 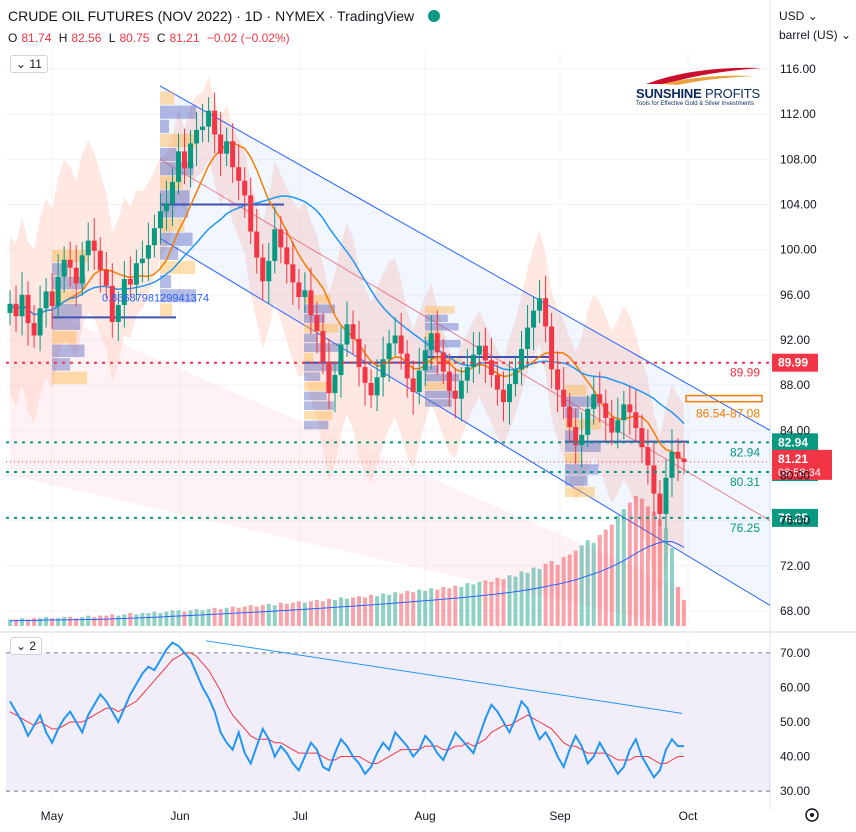 What do you see at coordinates (346, 710) in the screenshot?
I see `rsi-line` at bounding box center [346, 710].